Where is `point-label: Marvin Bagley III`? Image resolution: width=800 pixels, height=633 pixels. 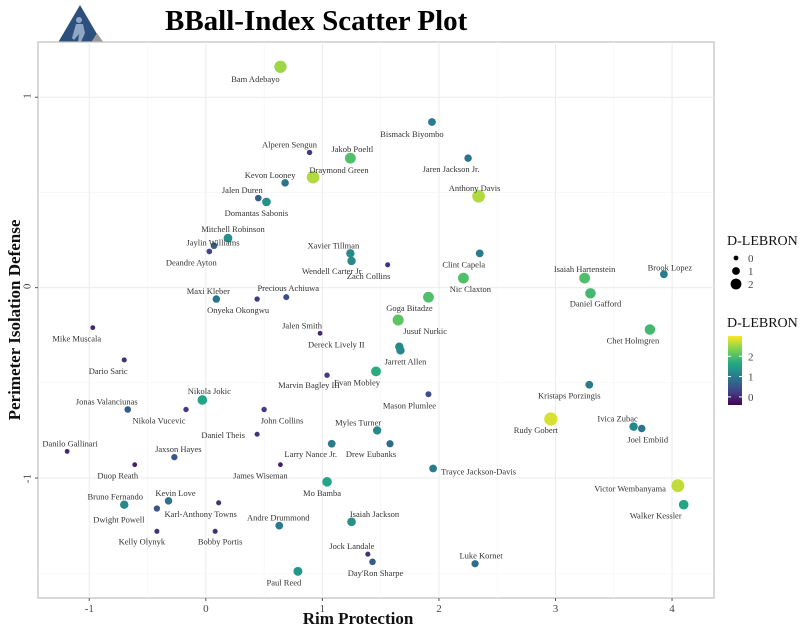 point-label: Marvin Bagley III is located at coordinates (309, 385).